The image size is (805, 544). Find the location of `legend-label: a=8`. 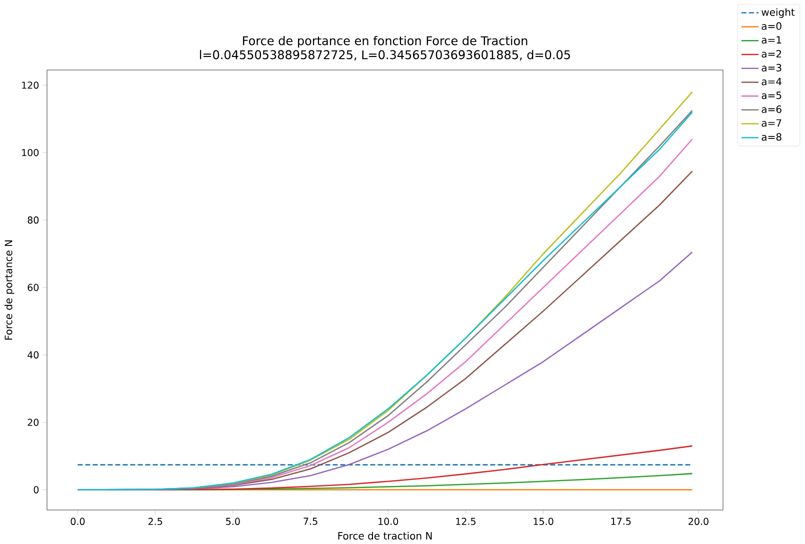

legend-label: a=8 is located at coordinates (772, 137).